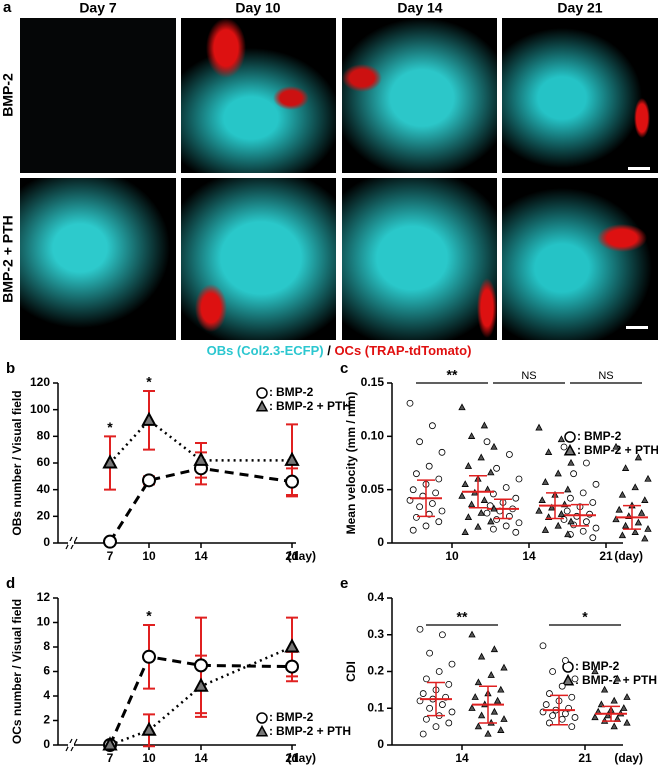 The image size is (658, 772). Describe the element at coordinates (344, 583) in the screenshot. I see `panel-label: e` at that location.